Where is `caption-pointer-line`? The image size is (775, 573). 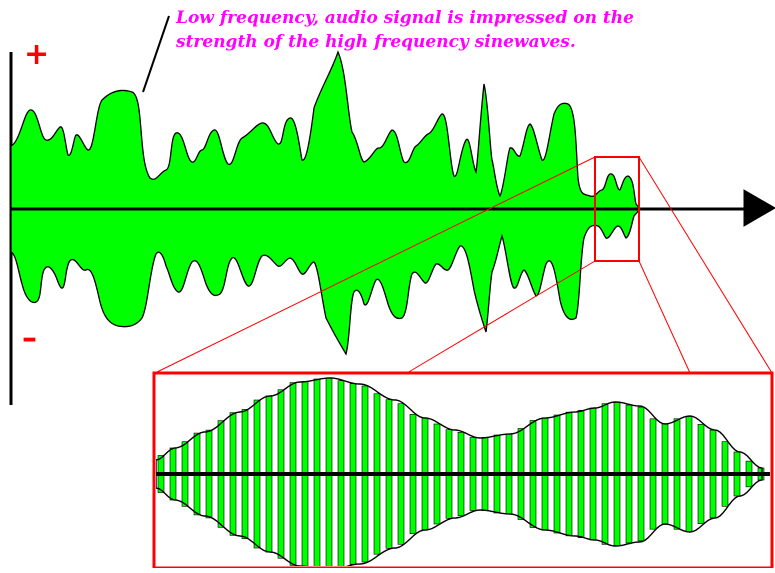 caption-pointer-line is located at coordinates (156, 54).